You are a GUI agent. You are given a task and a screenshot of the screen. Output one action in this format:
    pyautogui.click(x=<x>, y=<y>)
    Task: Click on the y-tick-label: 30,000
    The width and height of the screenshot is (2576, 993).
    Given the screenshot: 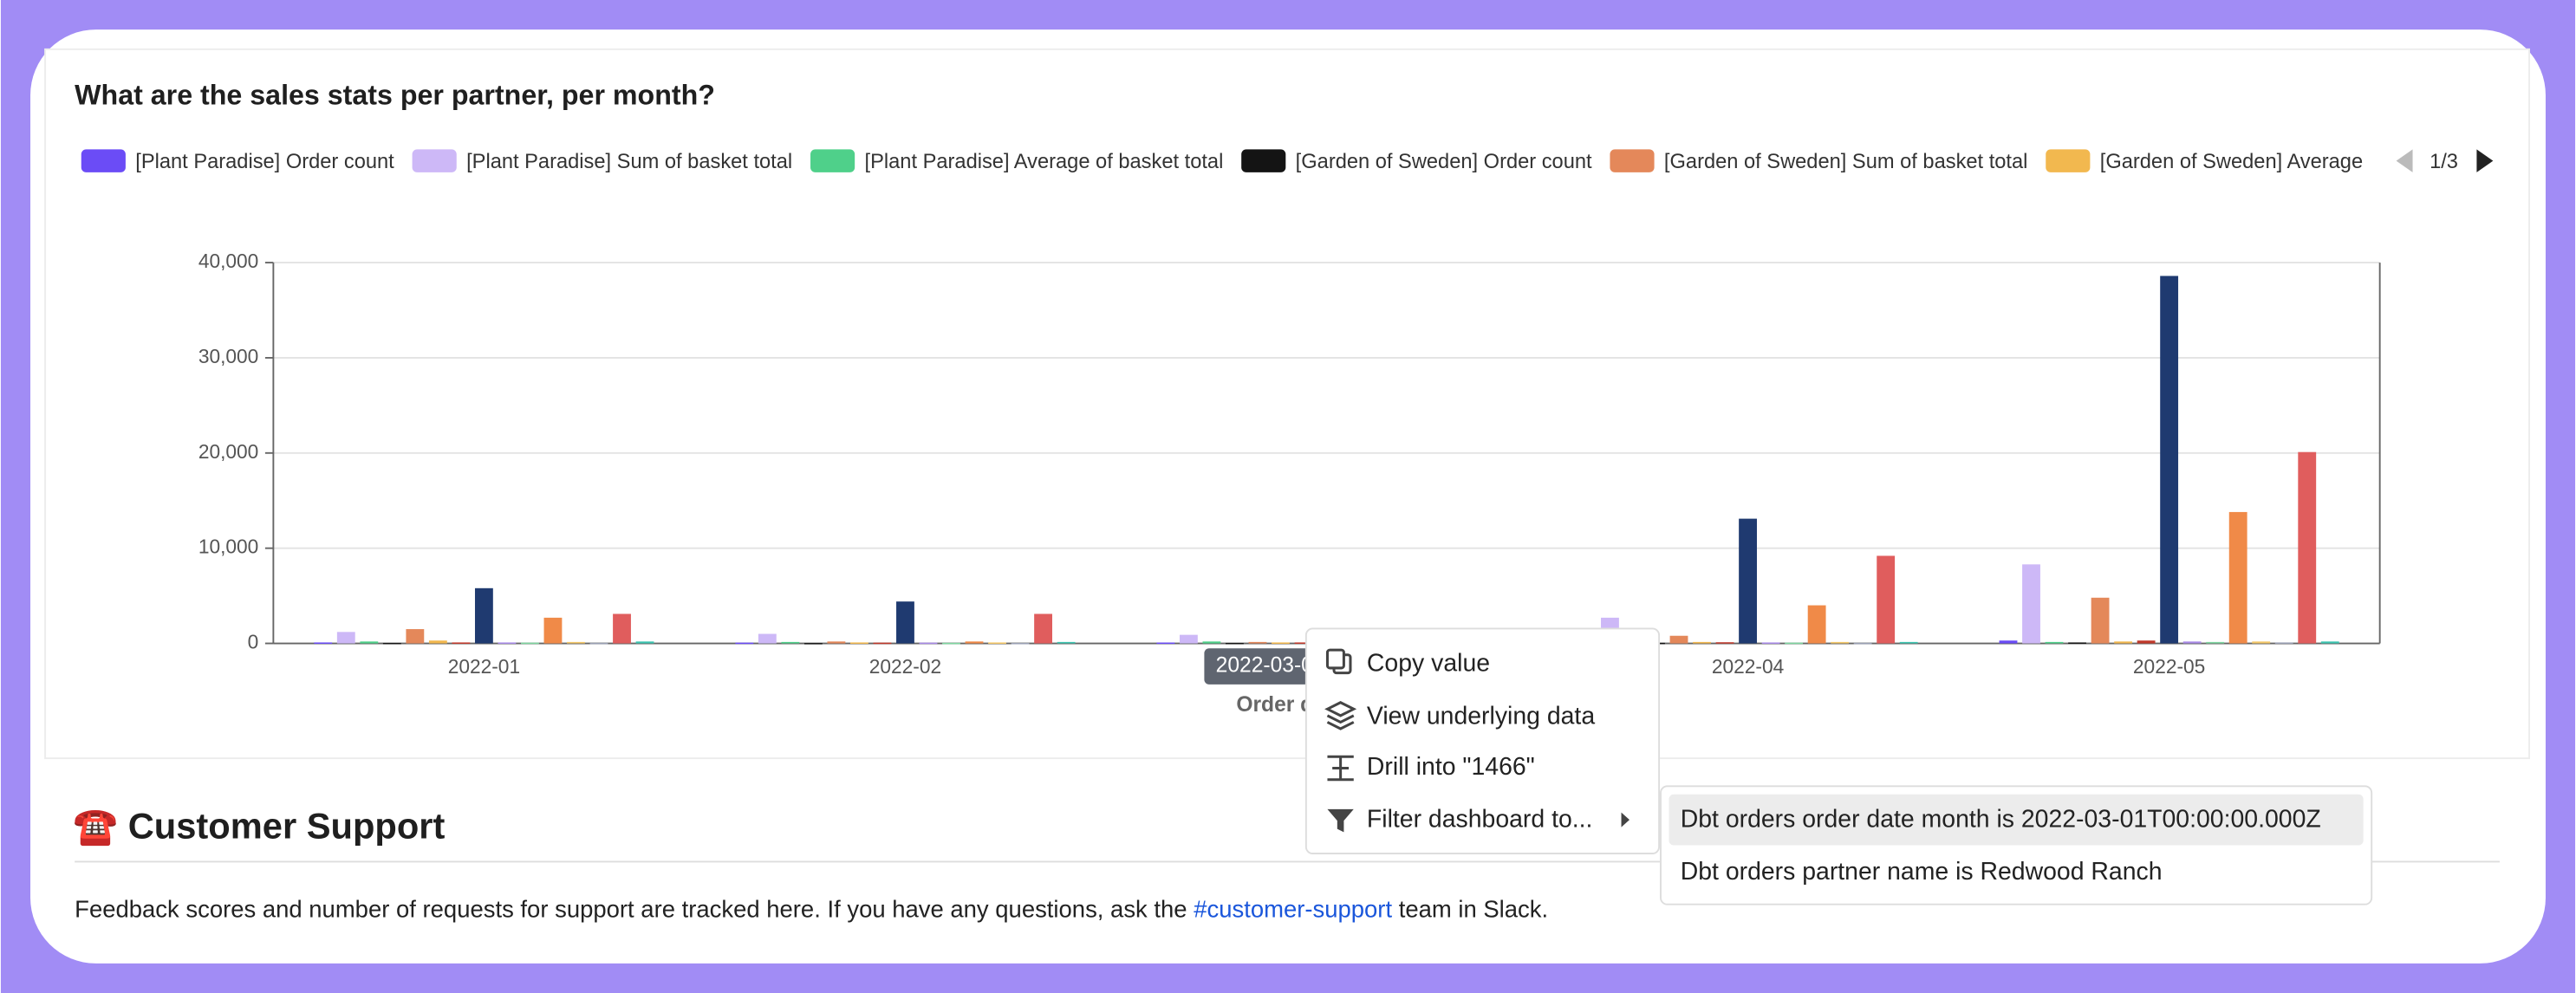 What is the action you would take?
    pyautogui.click(x=228, y=356)
    